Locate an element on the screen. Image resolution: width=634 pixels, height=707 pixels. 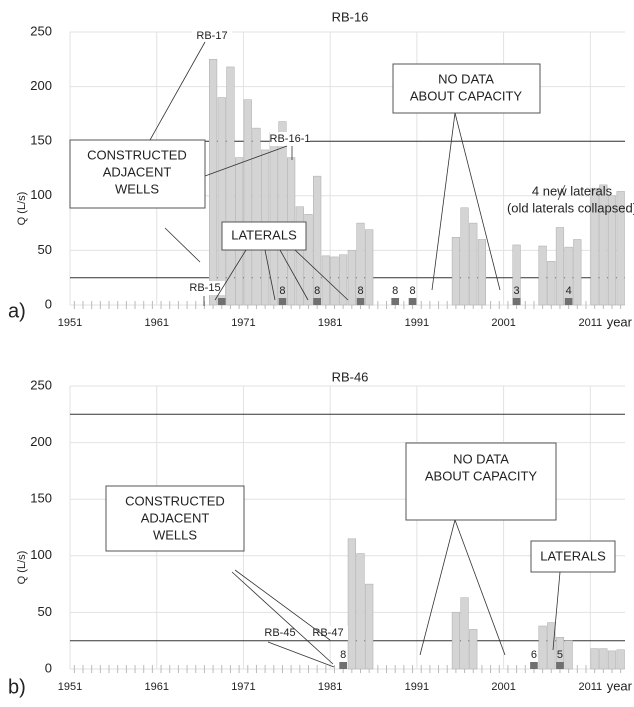
lateral-count: 4 is located at coordinates (569, 291).